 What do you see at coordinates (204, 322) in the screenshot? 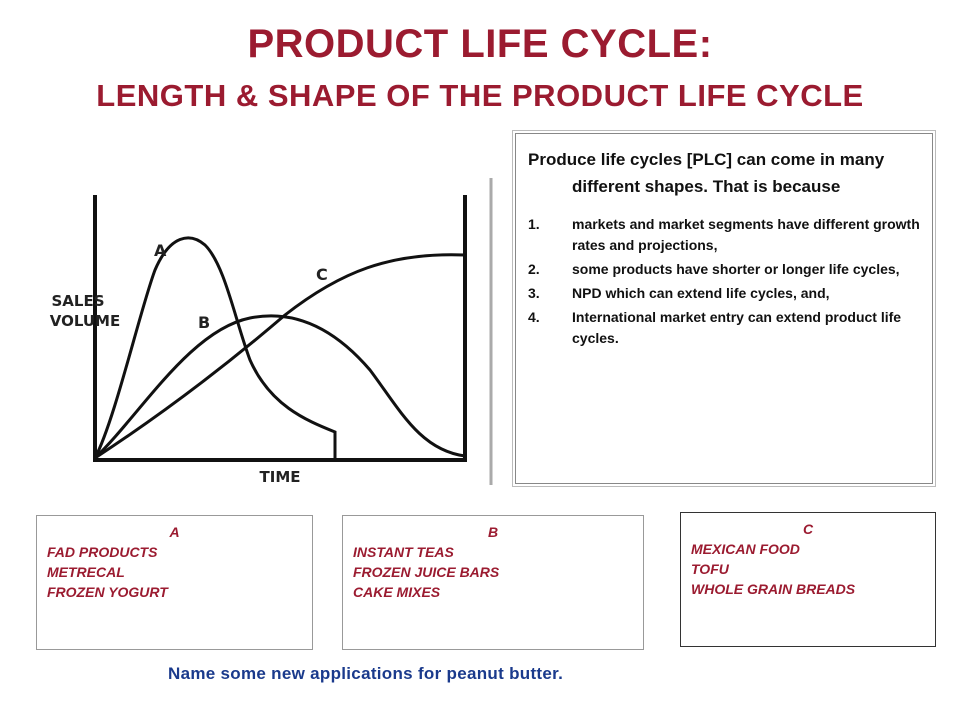
I see `curve-b-label: B` at bounding box center [204, 322].